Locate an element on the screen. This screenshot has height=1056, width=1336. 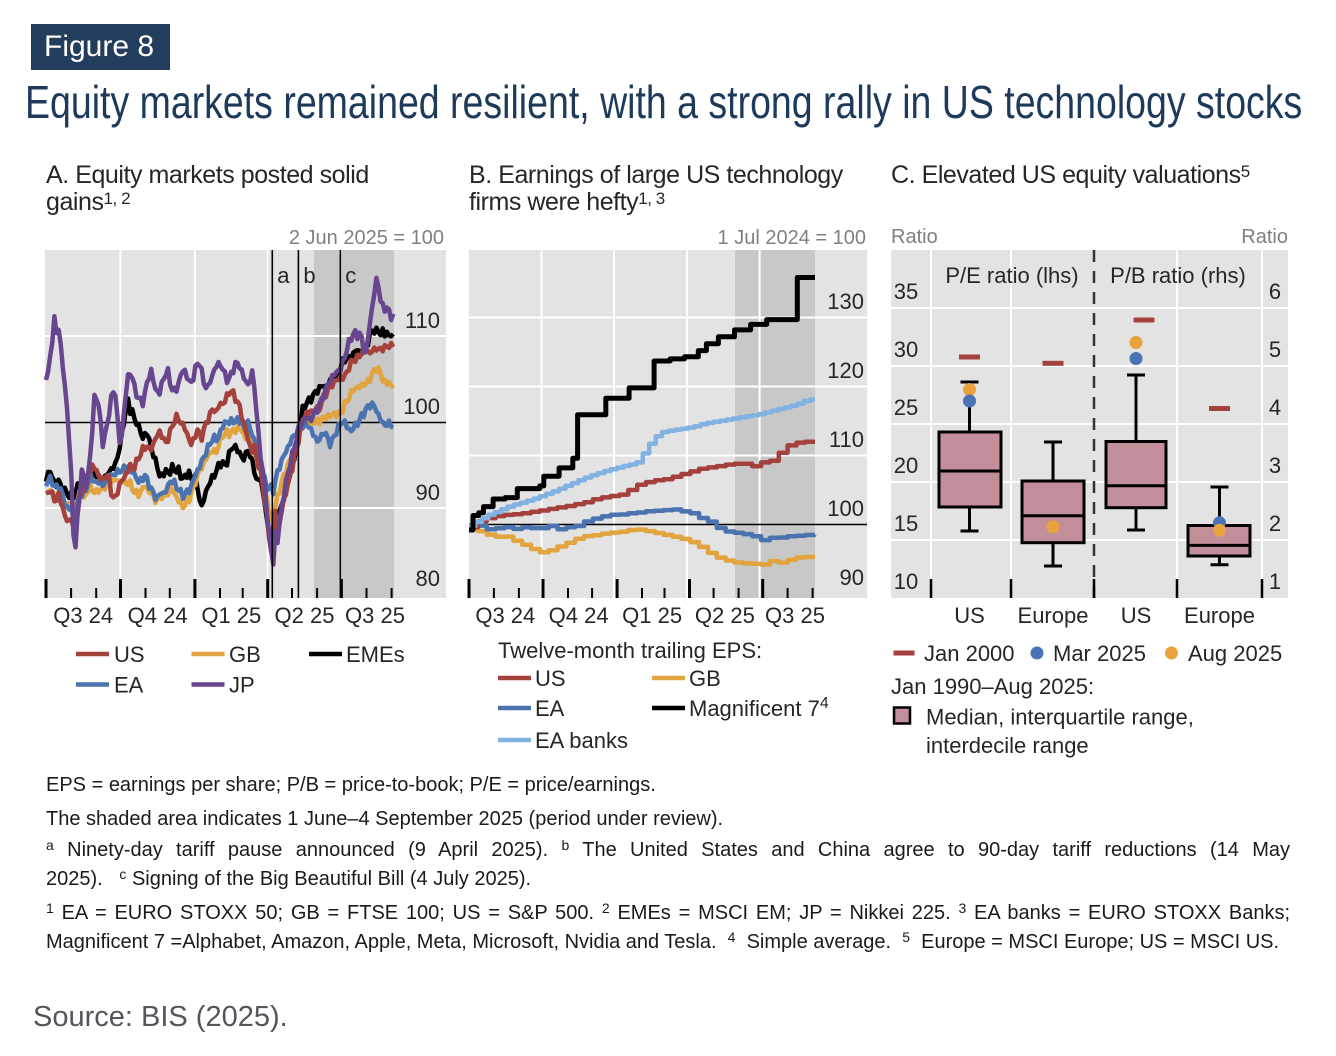
svg-text: 6 is located at coordinates (1275, 291).